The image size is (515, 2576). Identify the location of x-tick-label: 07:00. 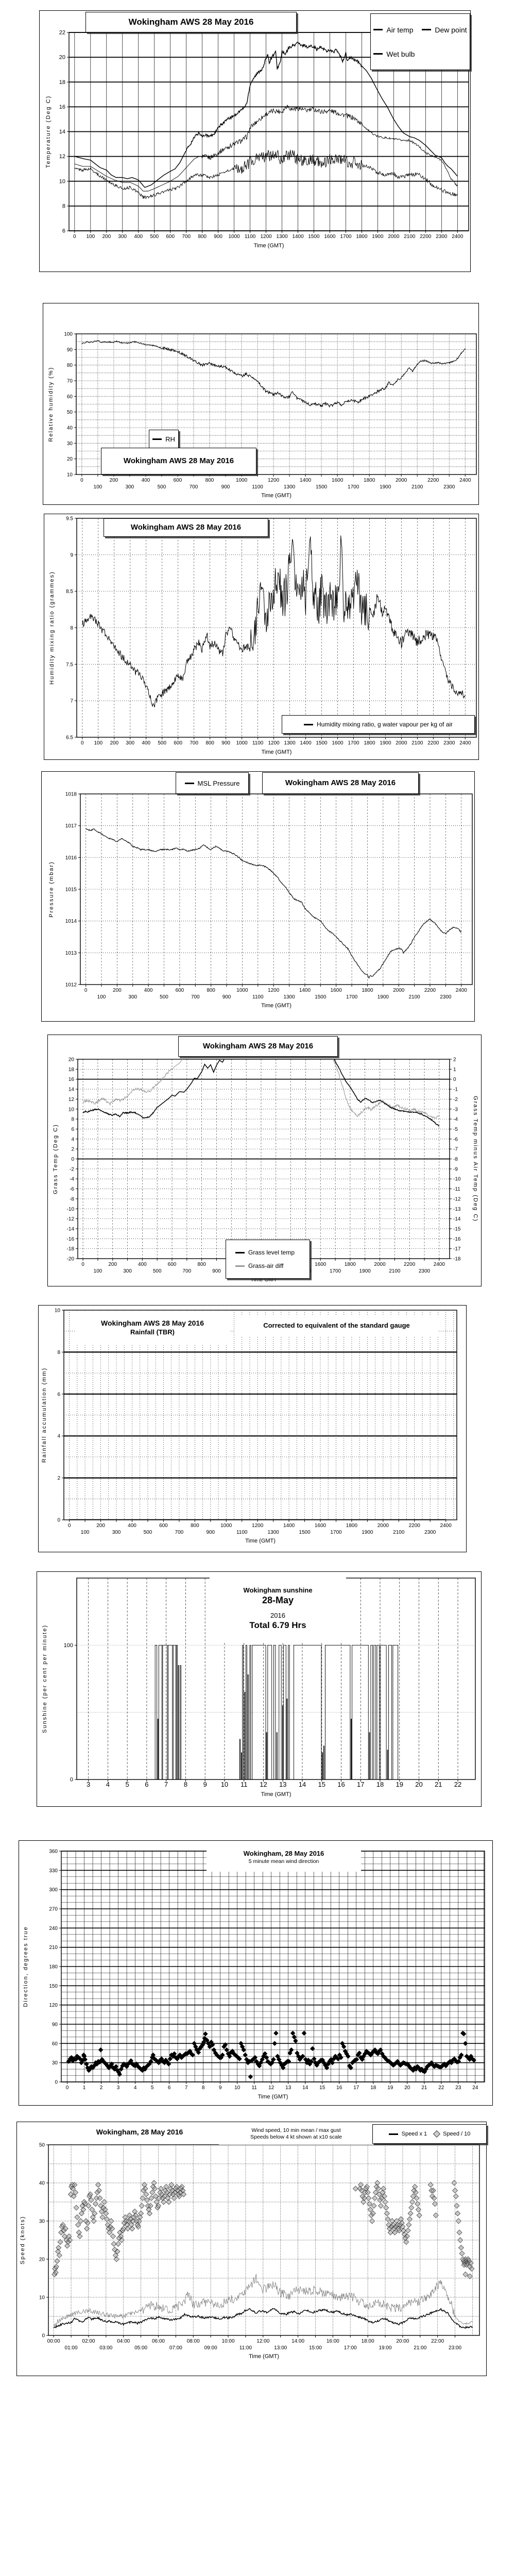
(176, 2348).